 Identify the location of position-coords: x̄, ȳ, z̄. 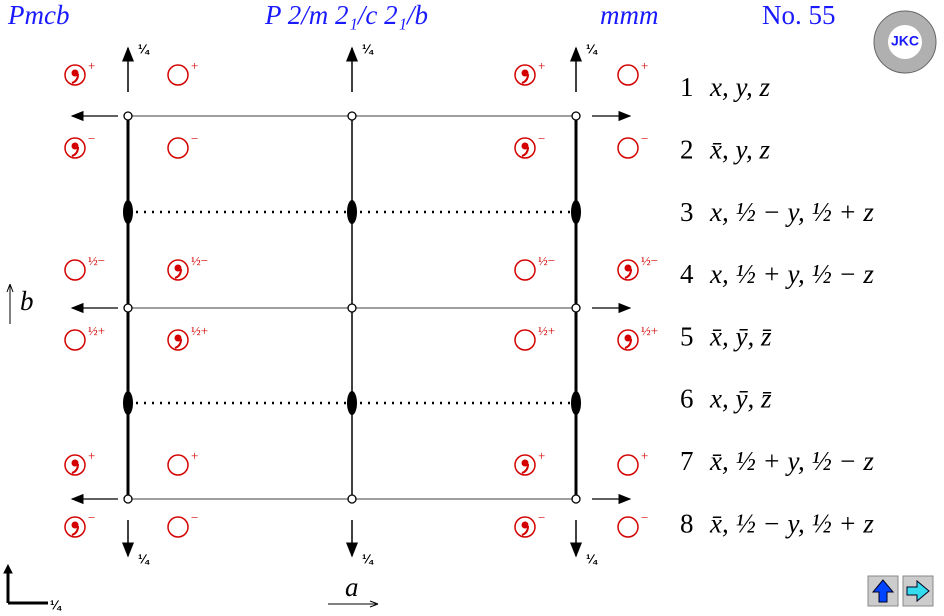
(740, 336).